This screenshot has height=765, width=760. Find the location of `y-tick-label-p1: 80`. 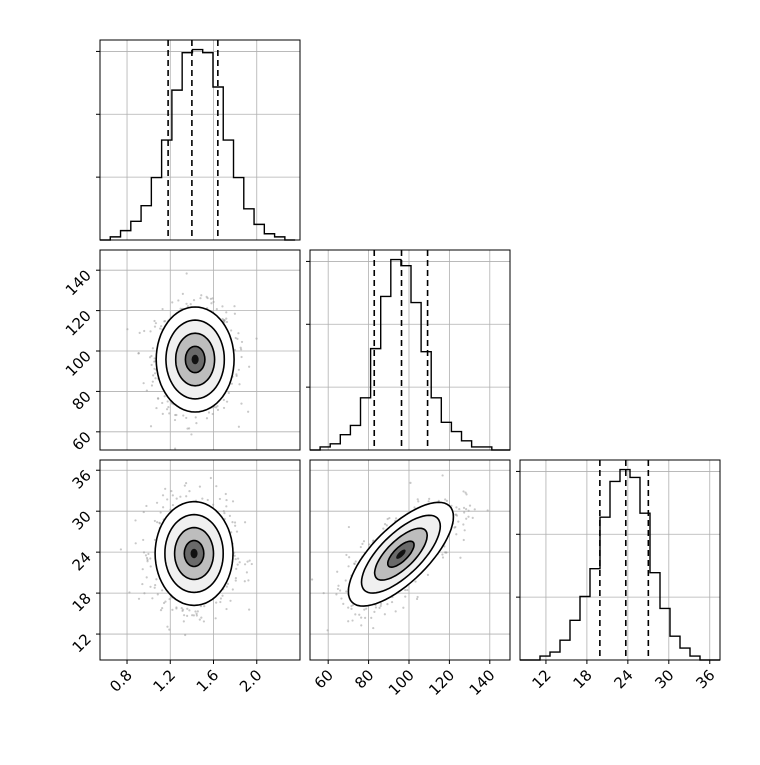

y-tick-label-p1: 80 is located at coordinates (82, 401).